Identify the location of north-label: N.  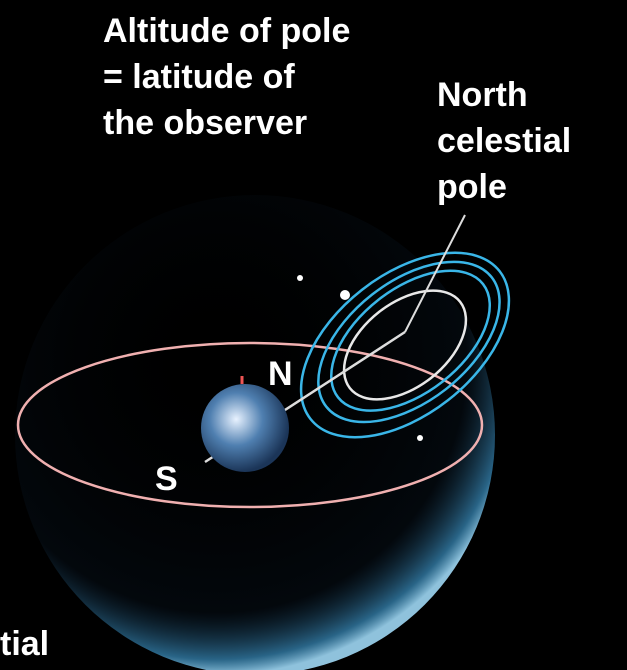
(280, 374).